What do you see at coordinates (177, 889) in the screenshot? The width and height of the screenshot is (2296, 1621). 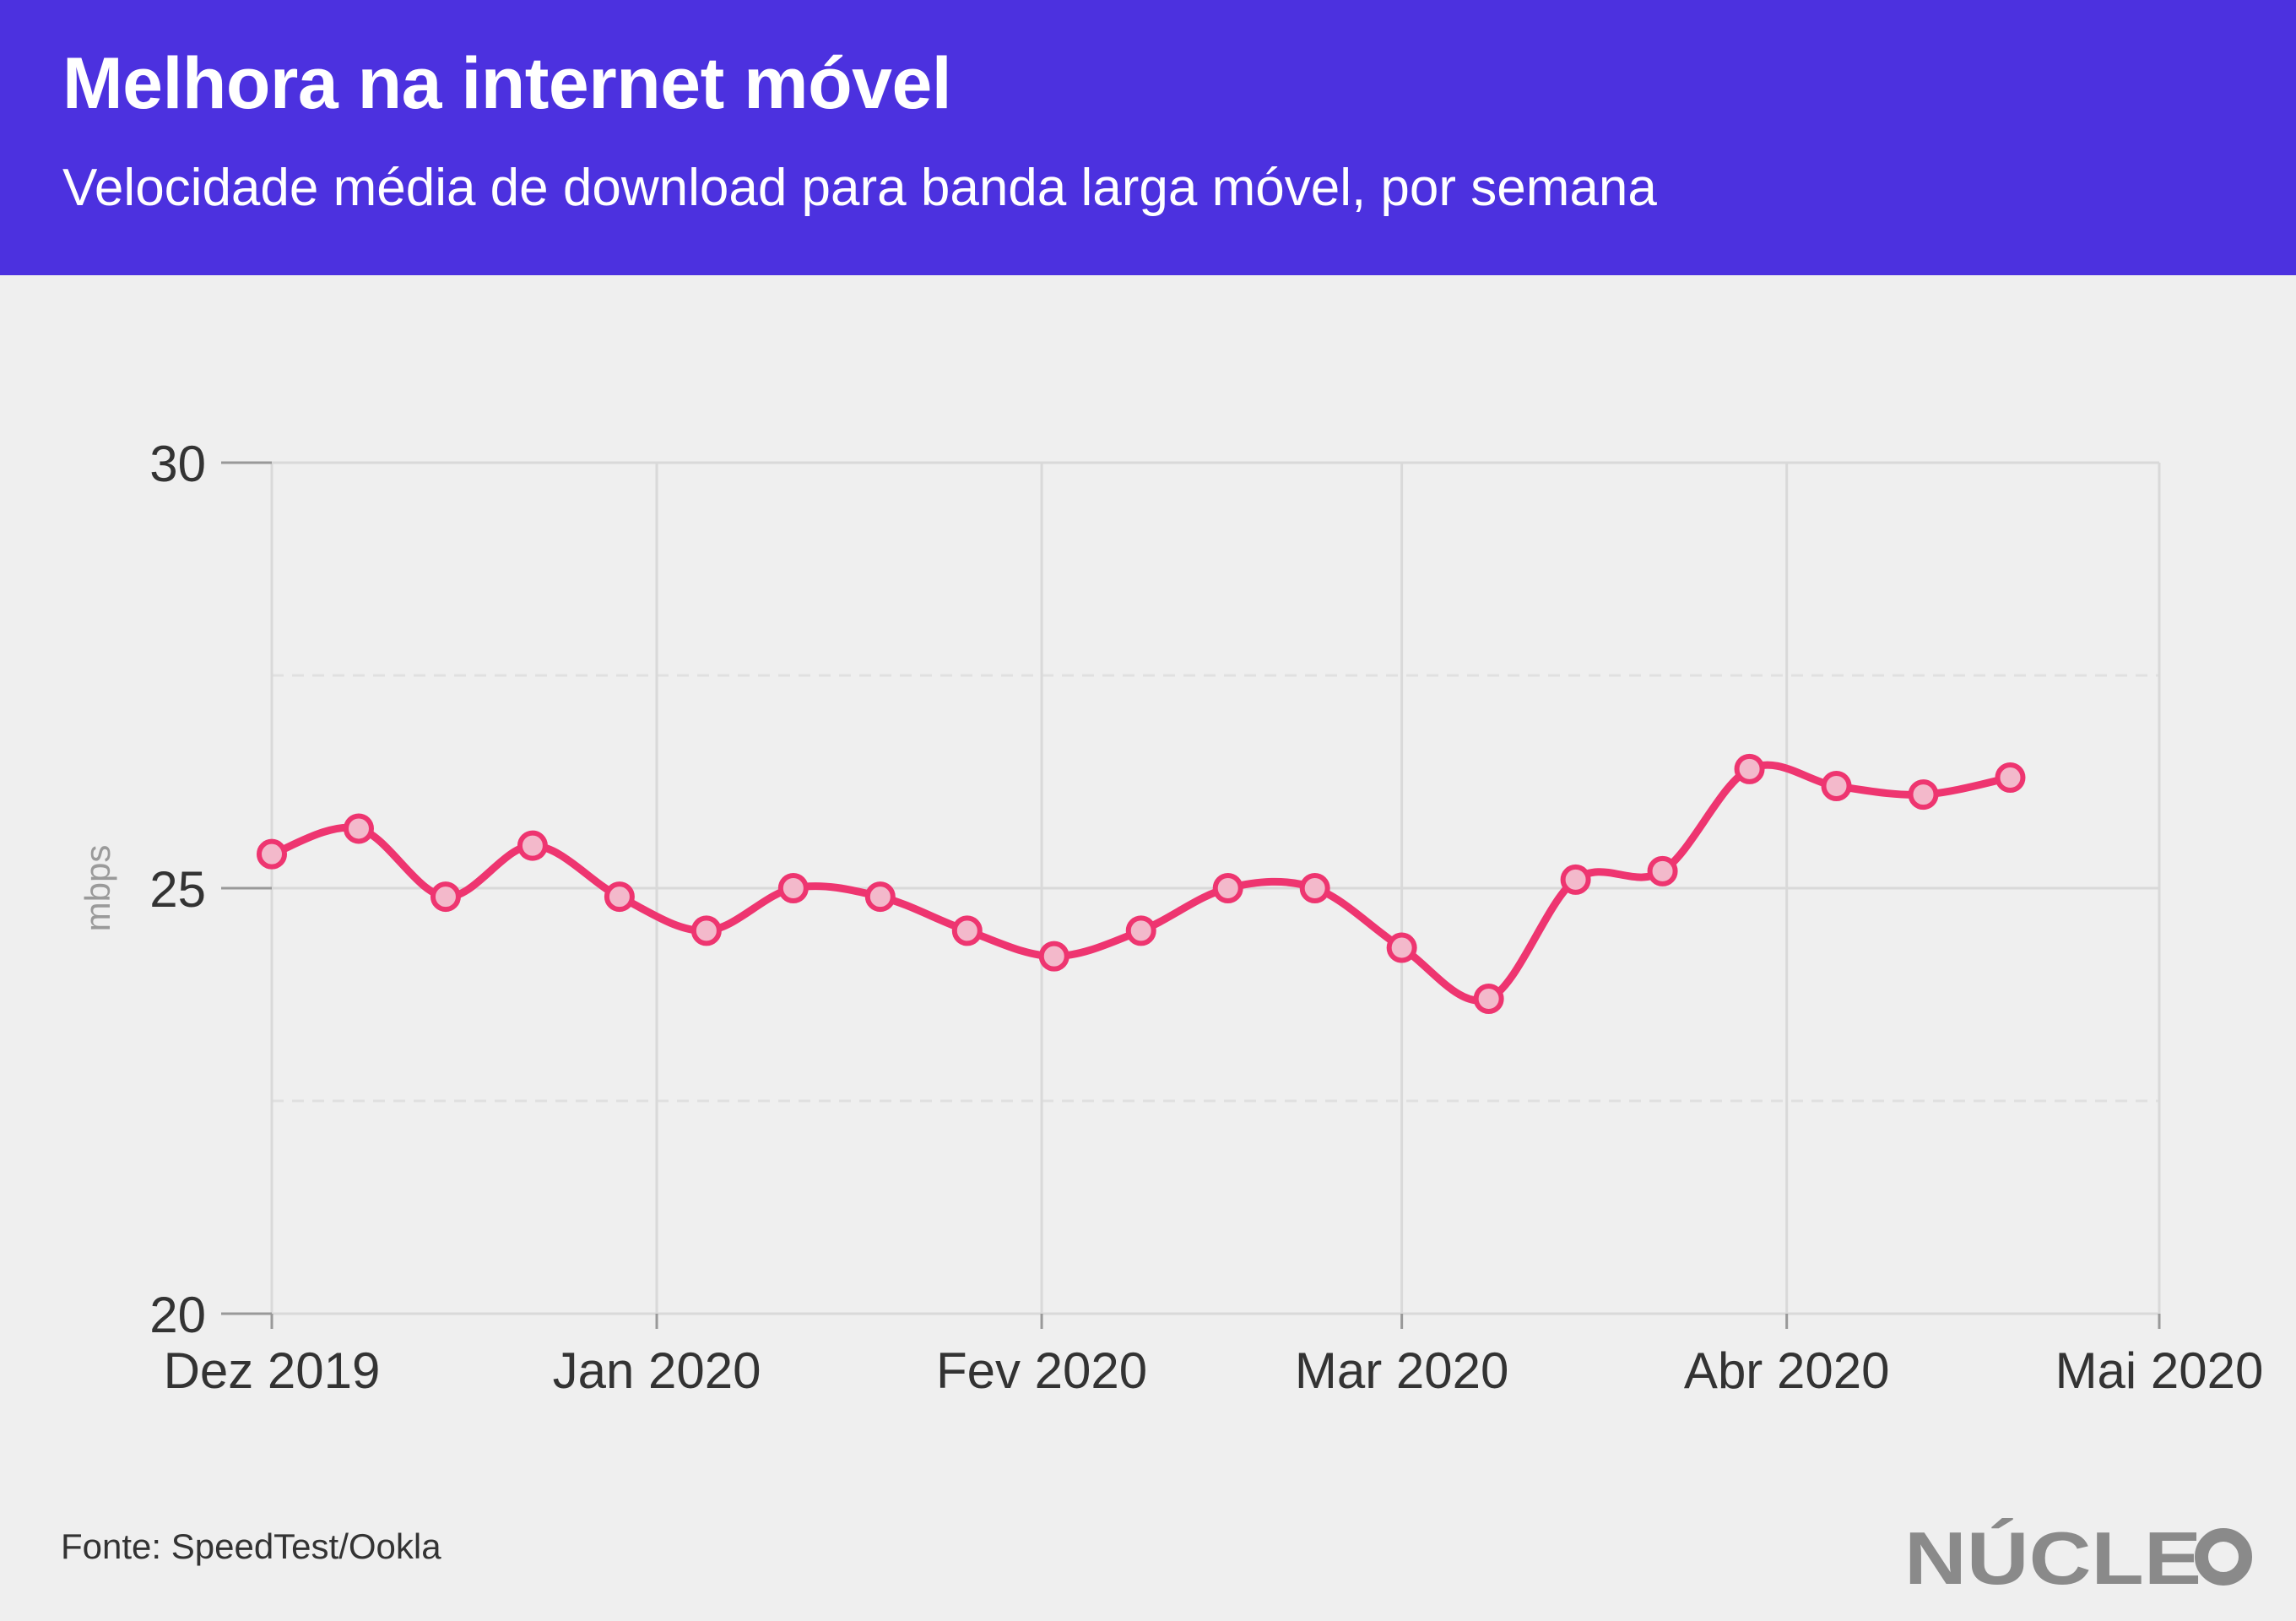 I see `y-tick-label: 25` at bounding box center [177, 889].